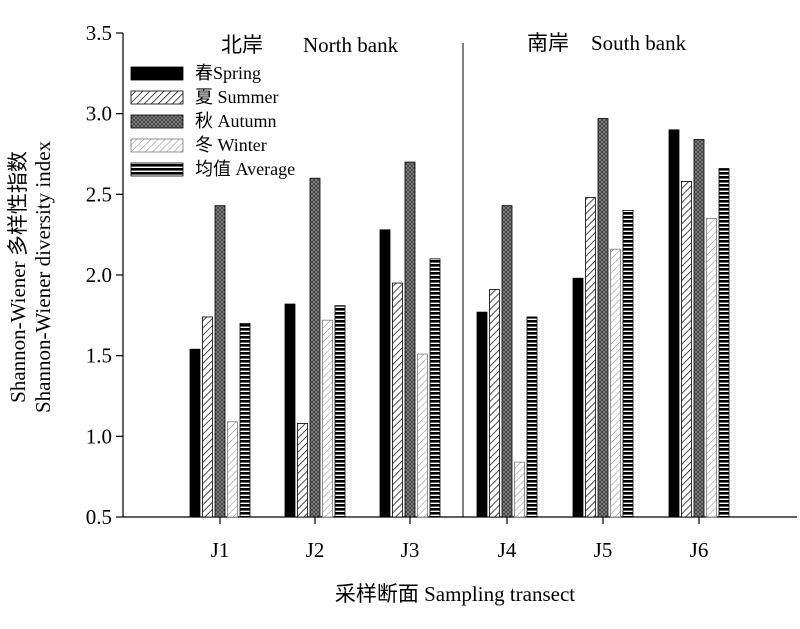 This screenshot has width=800, height=629. Describe the element at coordinates (99, 33) in the screenshot. I see `y-tick-label: 3.5` at that location.